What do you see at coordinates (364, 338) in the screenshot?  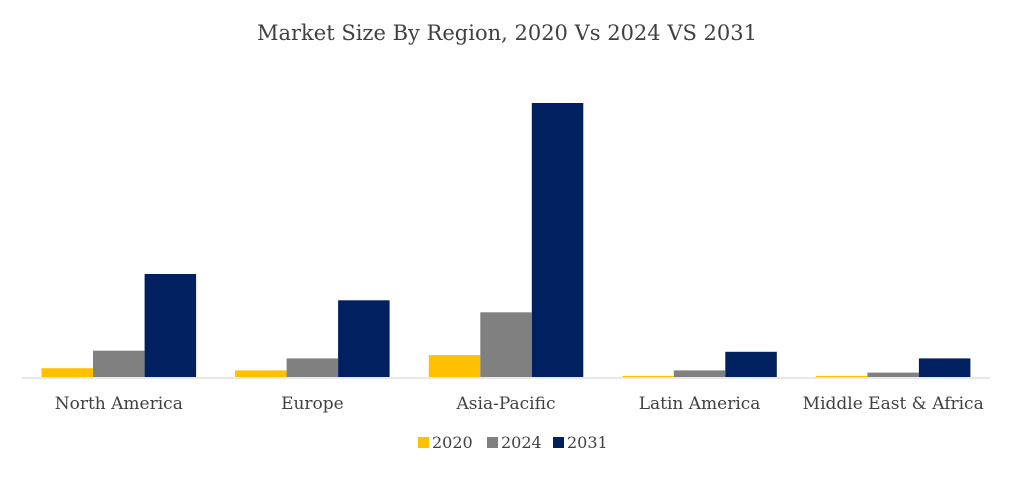 I see `bar-europe-2031` at bounding box center [364, 338].